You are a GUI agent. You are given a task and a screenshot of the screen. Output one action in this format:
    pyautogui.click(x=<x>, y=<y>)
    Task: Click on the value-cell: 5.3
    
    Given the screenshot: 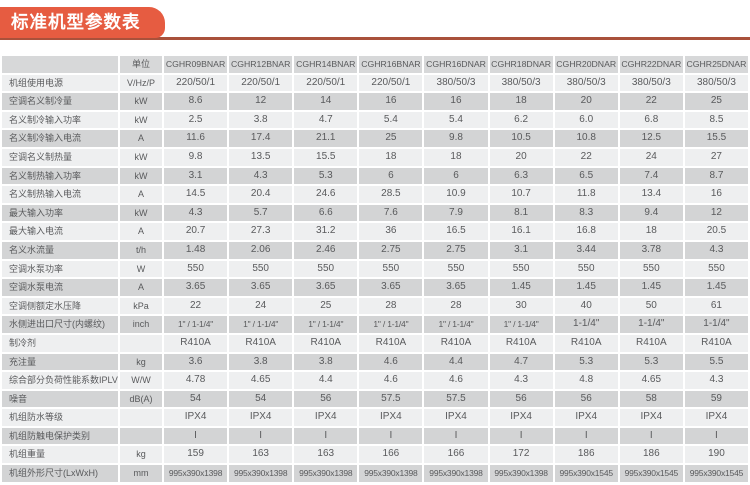 What is the action you would take?
    pyautogui.click(x=326, y=176)
    